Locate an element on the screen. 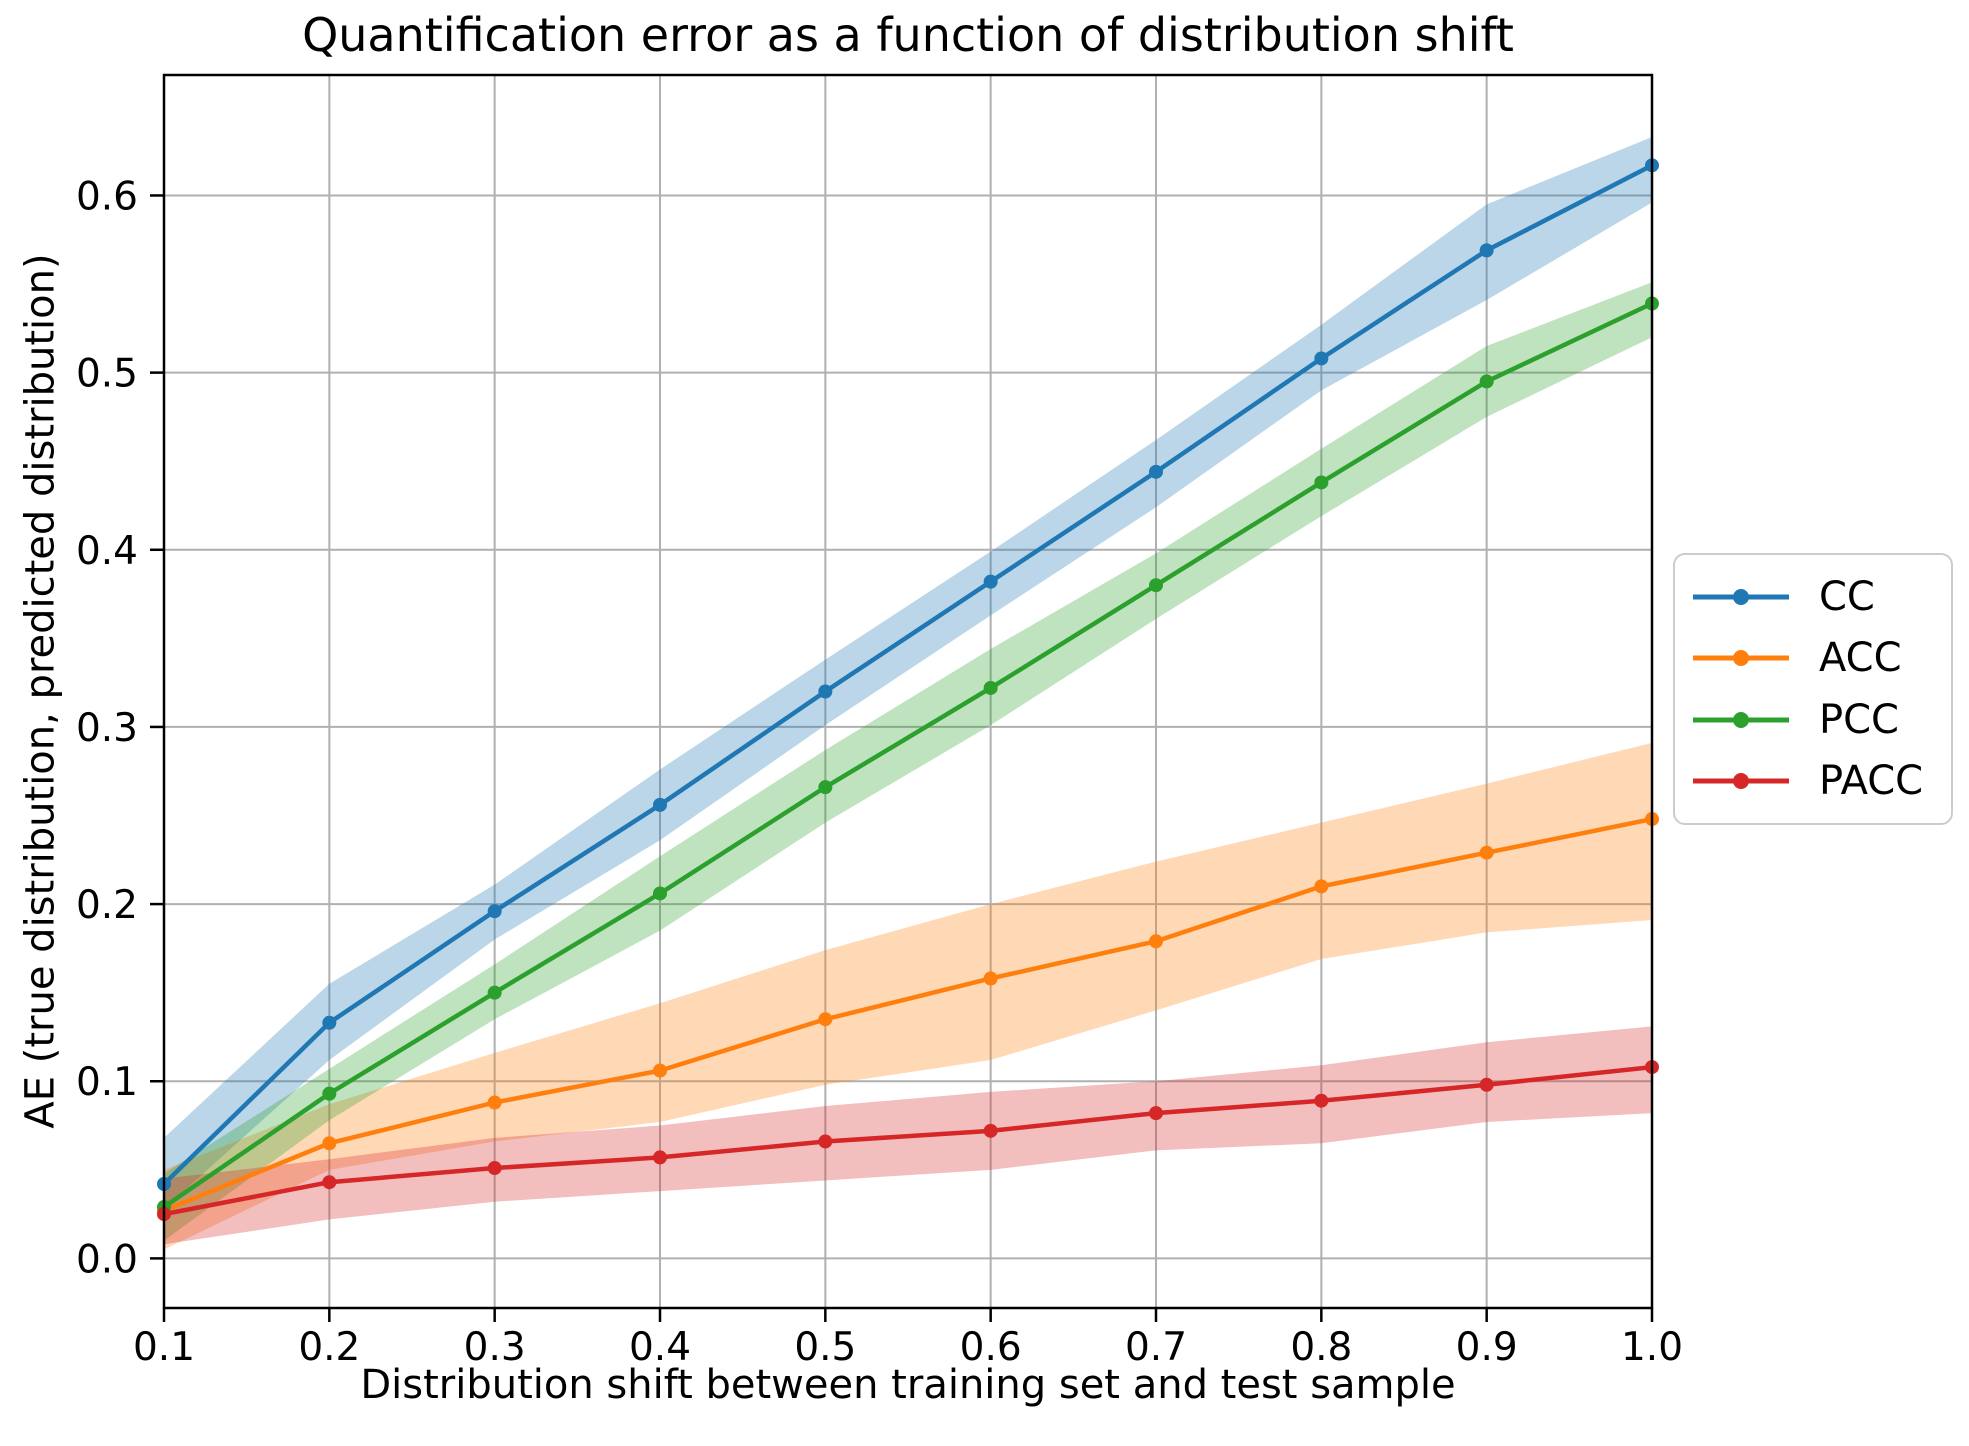  legend-item-acc: ACC is located at coordinates (1821, 658).